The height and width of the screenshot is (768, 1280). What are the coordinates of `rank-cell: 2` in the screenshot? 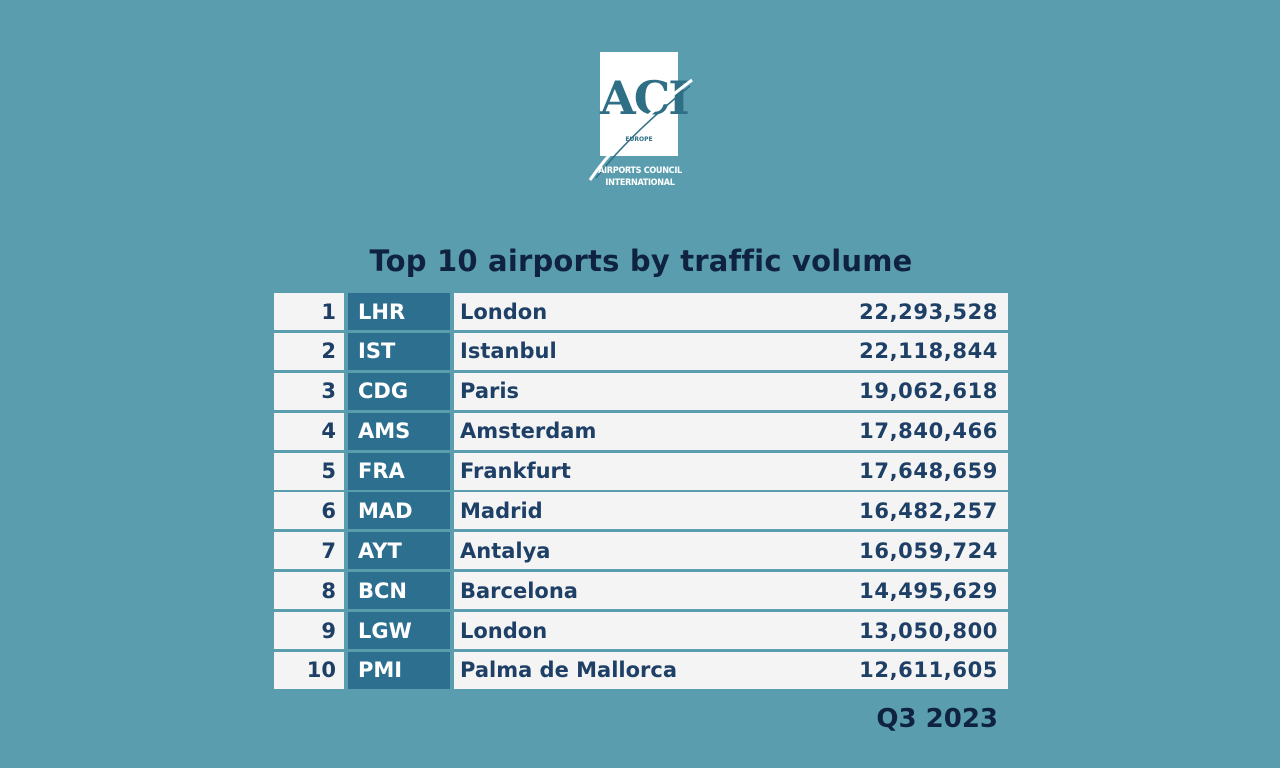 It's located at (309, 351).